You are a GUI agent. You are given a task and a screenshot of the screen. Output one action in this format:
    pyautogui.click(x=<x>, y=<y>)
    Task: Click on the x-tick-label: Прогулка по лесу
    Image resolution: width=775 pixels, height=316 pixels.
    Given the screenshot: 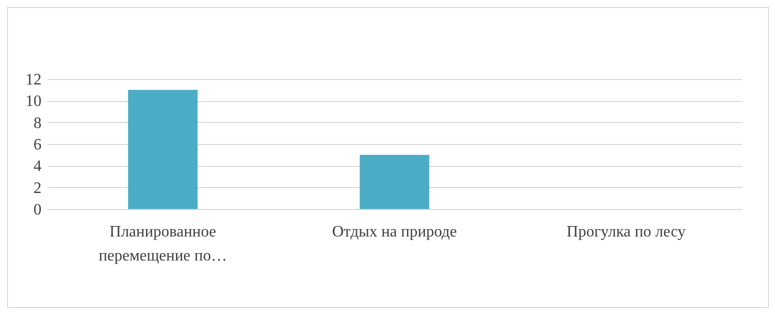 What is the action you would take?
    pyautogui.click(x=626, y=232)
    